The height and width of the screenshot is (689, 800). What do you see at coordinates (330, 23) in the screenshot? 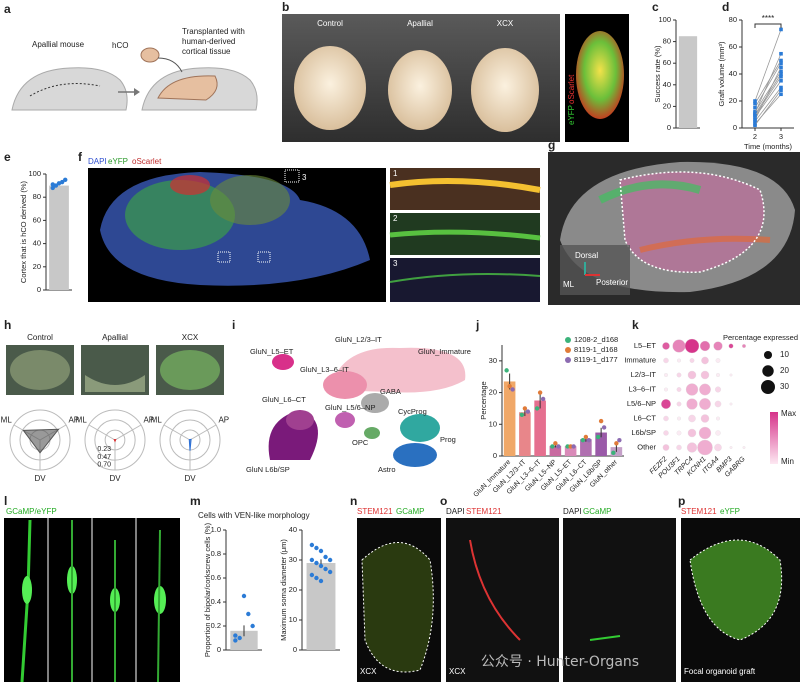
I see `label: Control` at bounding box center [330, 23].